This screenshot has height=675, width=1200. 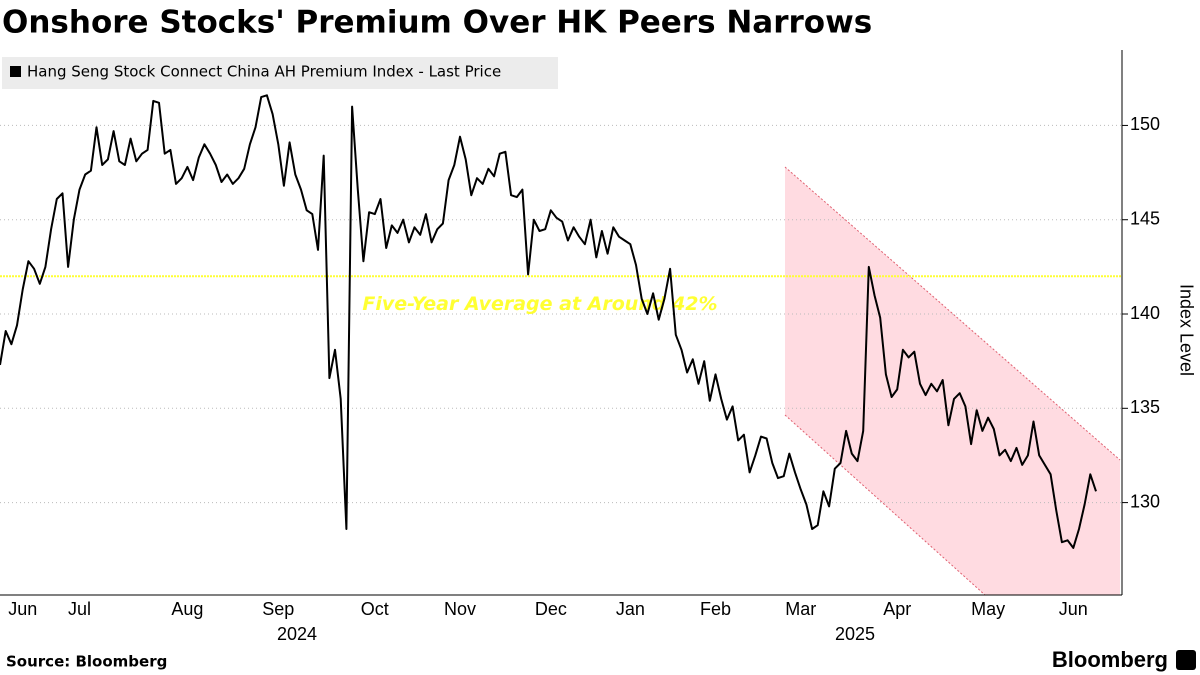 What do you see at coordinates (630, 609) in the screenshot?
I see `x-tick-label: Jan` at bounding box center [630, 609].